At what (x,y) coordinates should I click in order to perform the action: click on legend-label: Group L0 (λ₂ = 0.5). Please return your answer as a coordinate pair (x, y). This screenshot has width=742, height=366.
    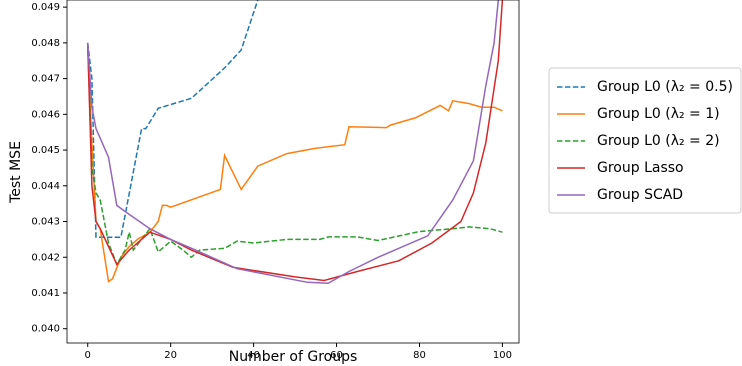
    Looking at the image, I should click on (665, 87).